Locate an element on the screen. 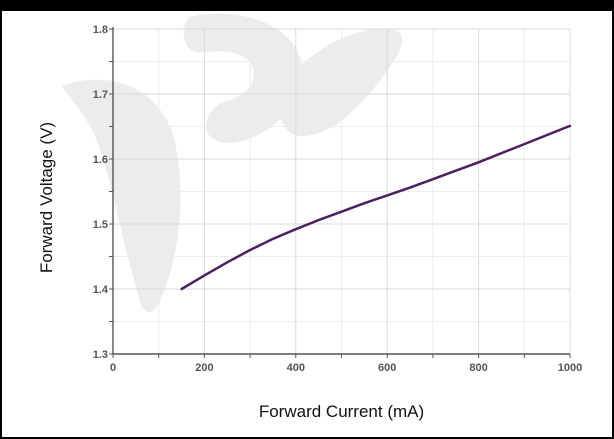  x-tick-label: 600 is located at coordinates (387, 368).